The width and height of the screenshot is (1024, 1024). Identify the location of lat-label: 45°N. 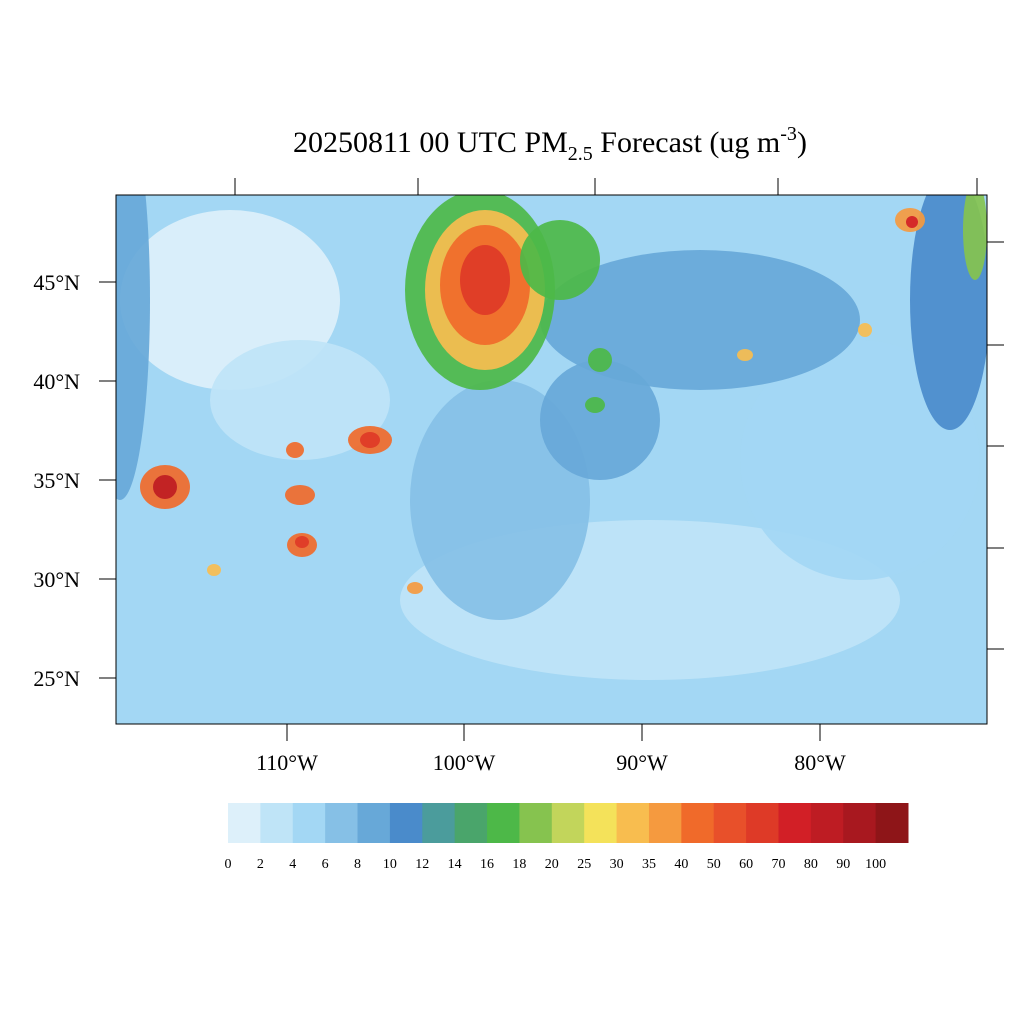
(56, 282).